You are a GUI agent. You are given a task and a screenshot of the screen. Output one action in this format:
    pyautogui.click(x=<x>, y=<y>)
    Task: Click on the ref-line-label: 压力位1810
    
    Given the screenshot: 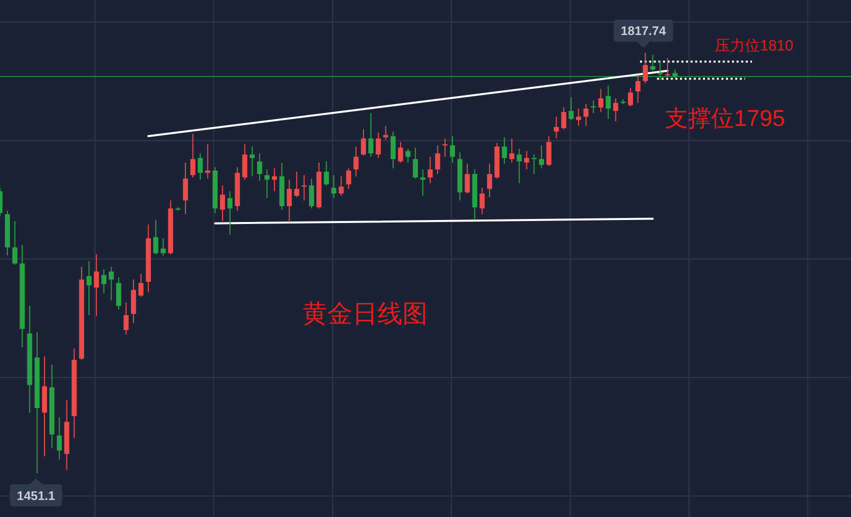 What is the action you would take?
    pyautogui.click(x=754, y=46)
    